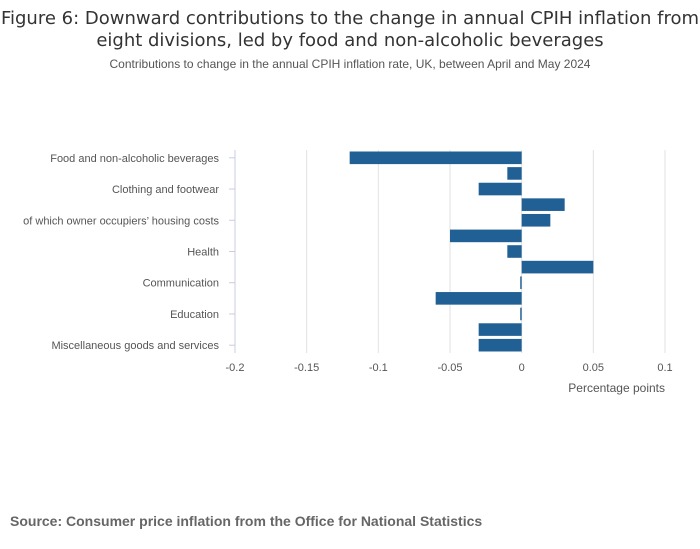 The height and width of the screenshot is (549, 700). Describe the element at coordinates (165, 190) in the screenshot. I see `y-tick-label: Clothing and footwear` at that location.